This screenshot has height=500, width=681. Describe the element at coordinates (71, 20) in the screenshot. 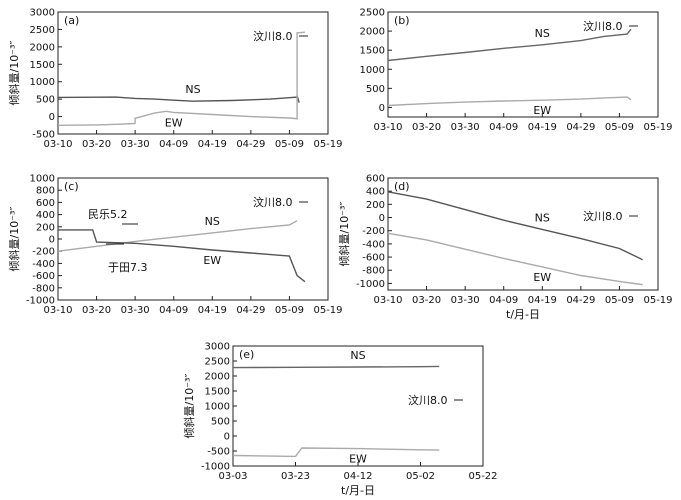

I see `panel-label: (a)` at that location.